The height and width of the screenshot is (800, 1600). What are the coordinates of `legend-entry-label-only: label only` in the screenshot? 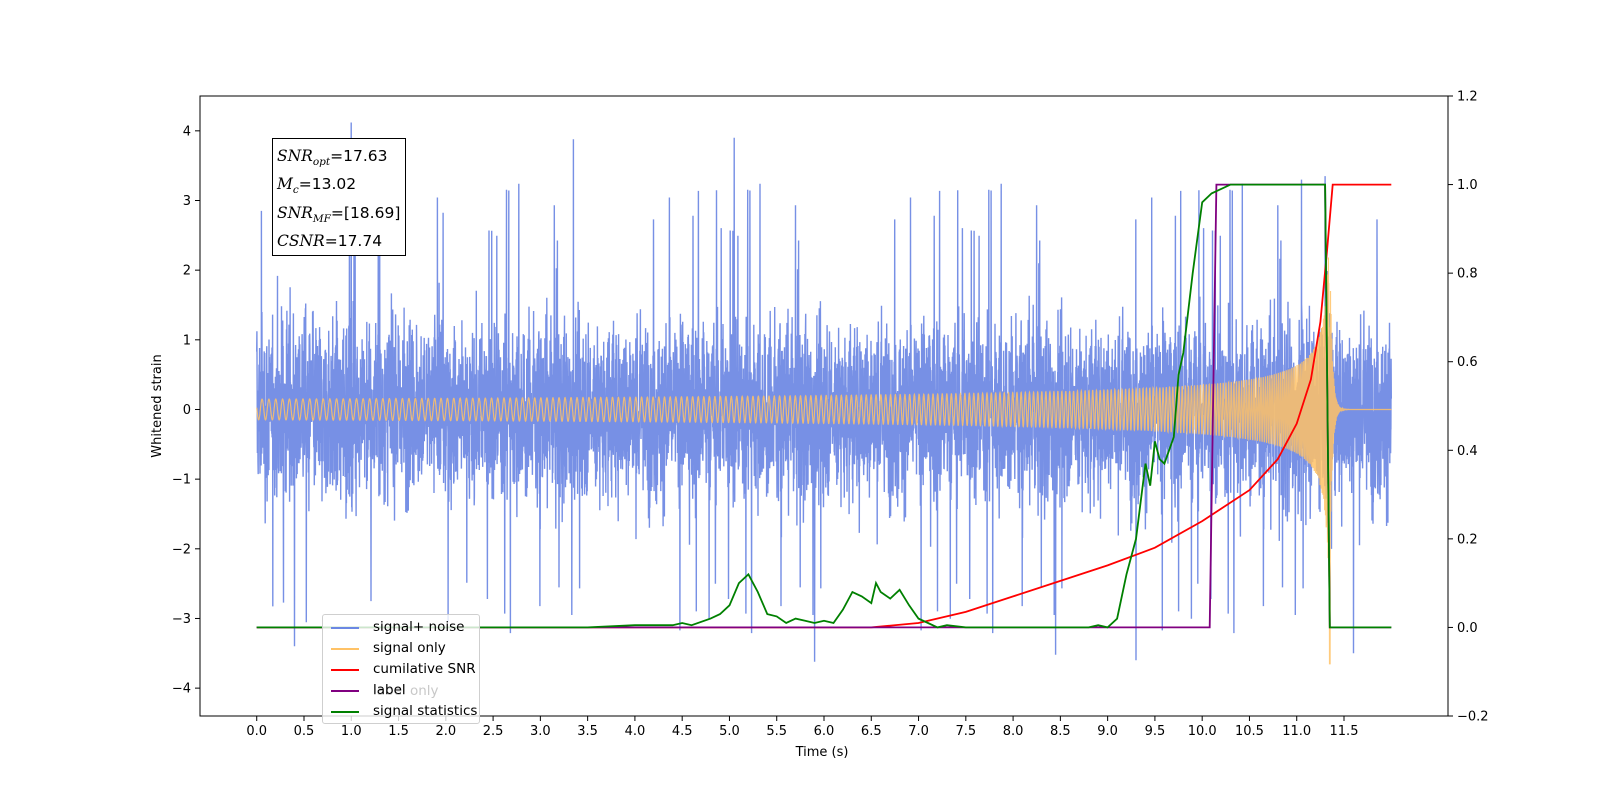 It's located at (403, 691).